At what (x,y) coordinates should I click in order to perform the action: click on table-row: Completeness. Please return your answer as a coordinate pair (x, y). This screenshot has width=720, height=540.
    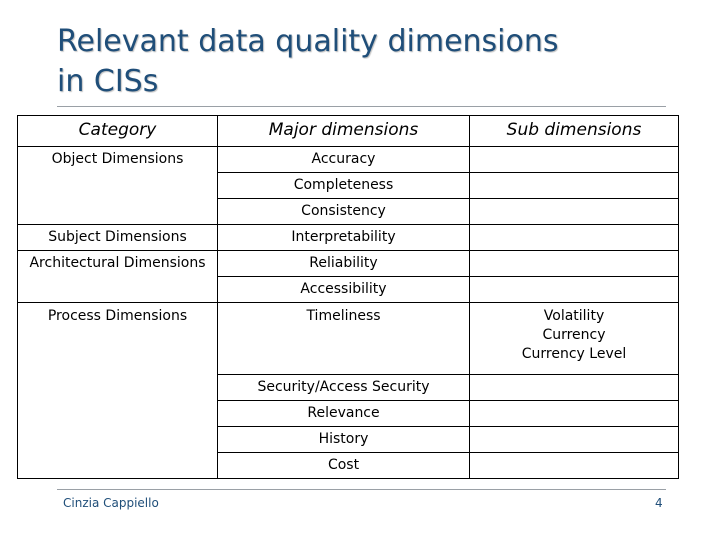
    Looking at the image, I should click on (348, 185).